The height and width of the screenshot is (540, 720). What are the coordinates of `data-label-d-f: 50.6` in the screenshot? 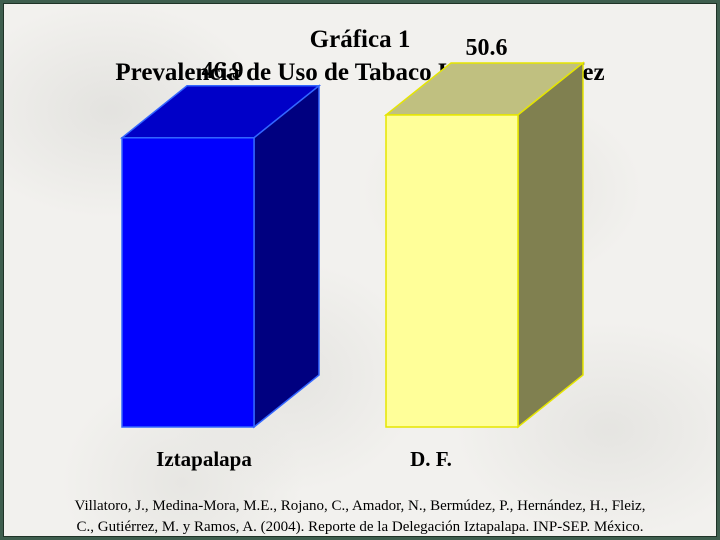 It's located at (487, 48).